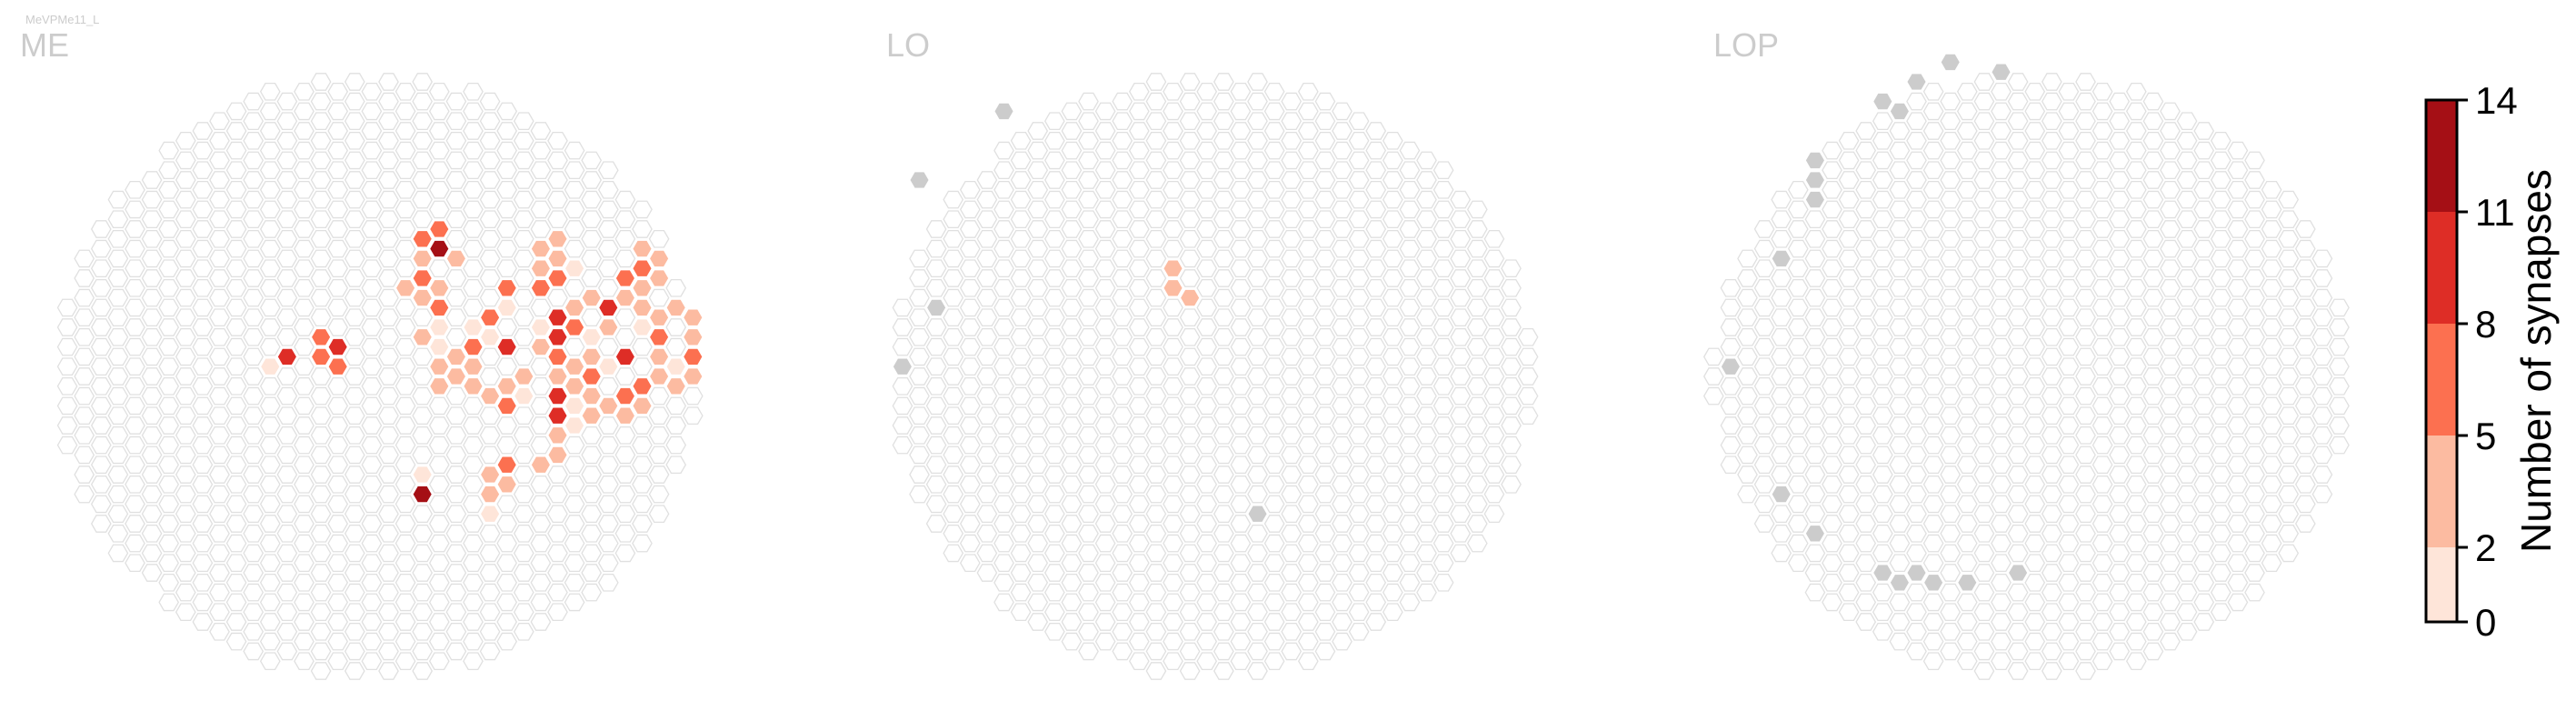  I want to click on colorbar-bins, so click(2441, 361).